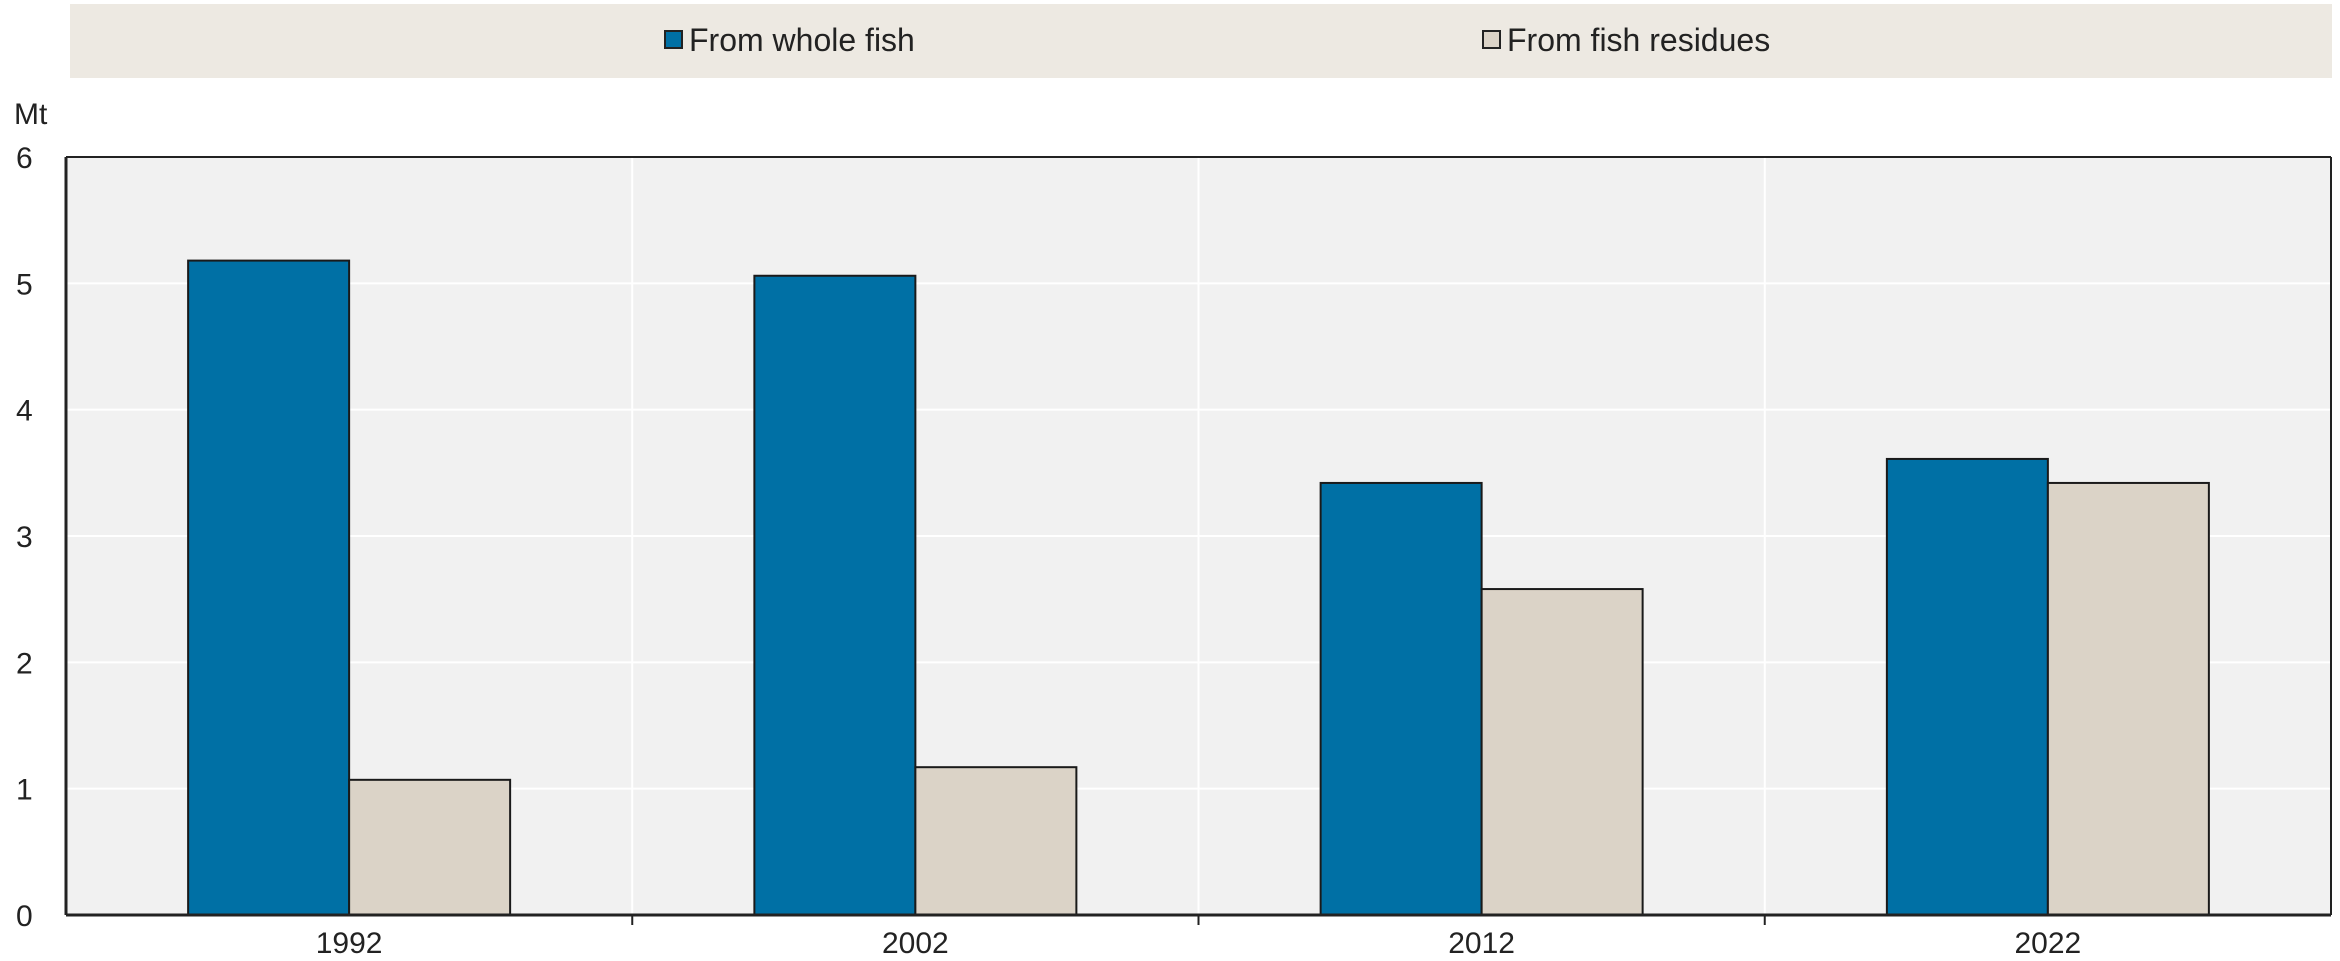 The height and width of the screenshot is (961, 2340). I want to click on y-tick-label: 3, so click(24, 537).